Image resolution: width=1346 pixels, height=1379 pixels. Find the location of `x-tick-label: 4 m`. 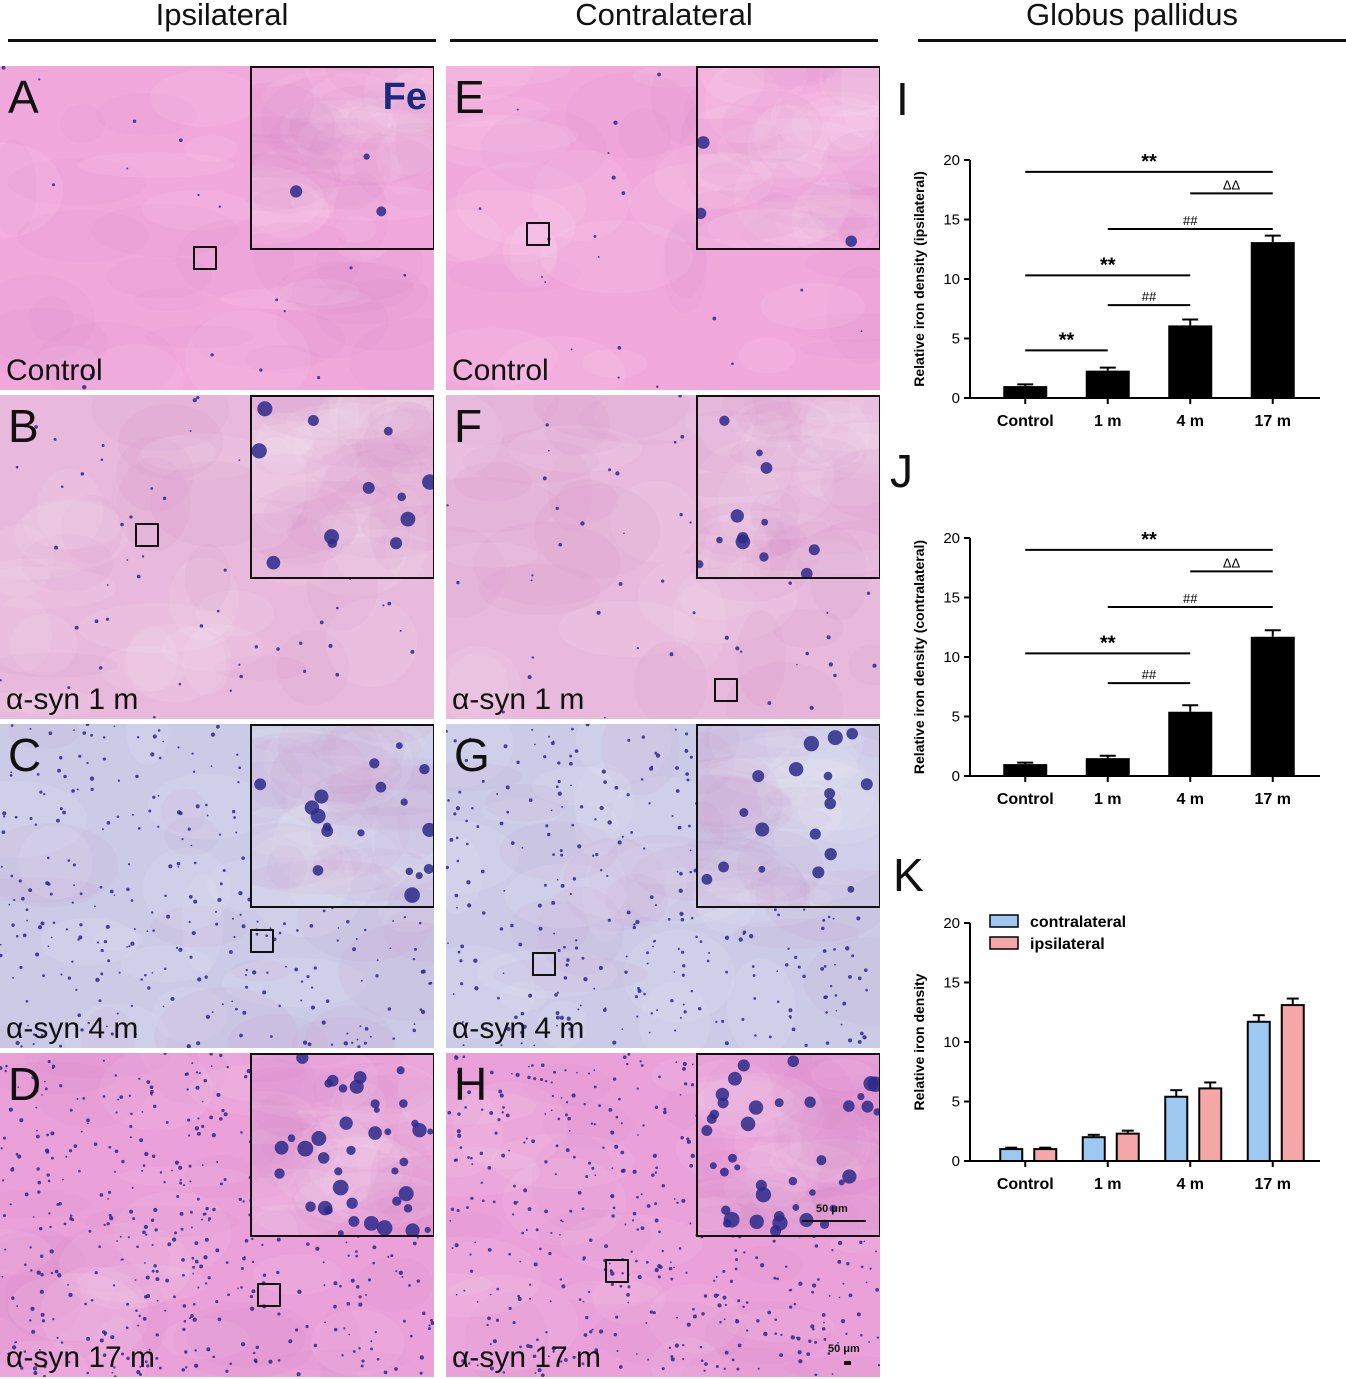

x-tick-label: 4 m is located at coordinates (1190, 421).